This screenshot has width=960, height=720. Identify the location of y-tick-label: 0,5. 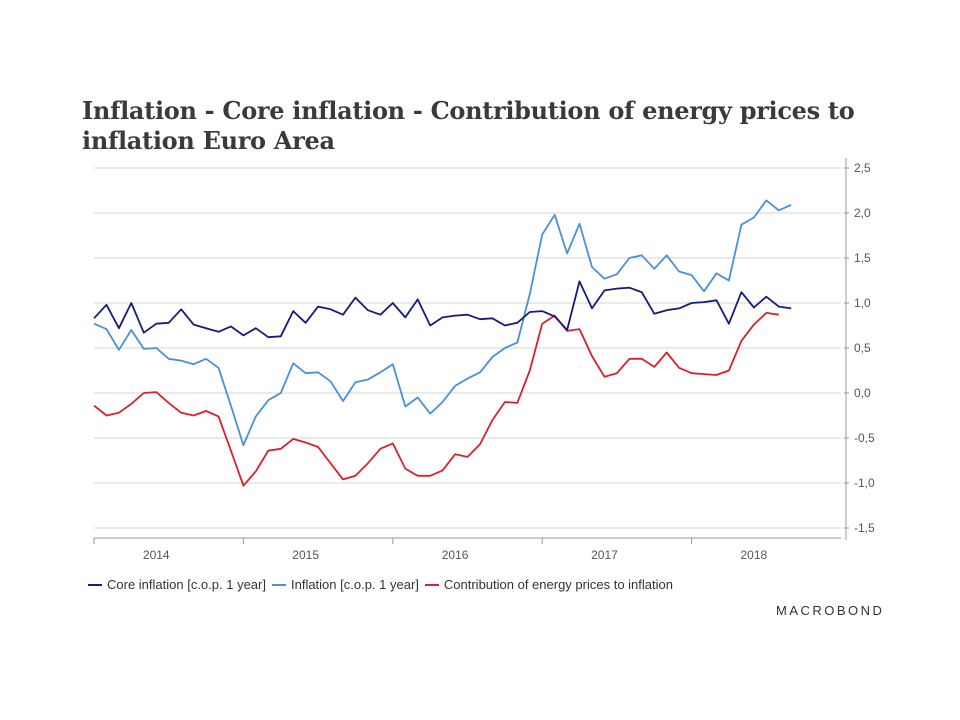
(862, 348).